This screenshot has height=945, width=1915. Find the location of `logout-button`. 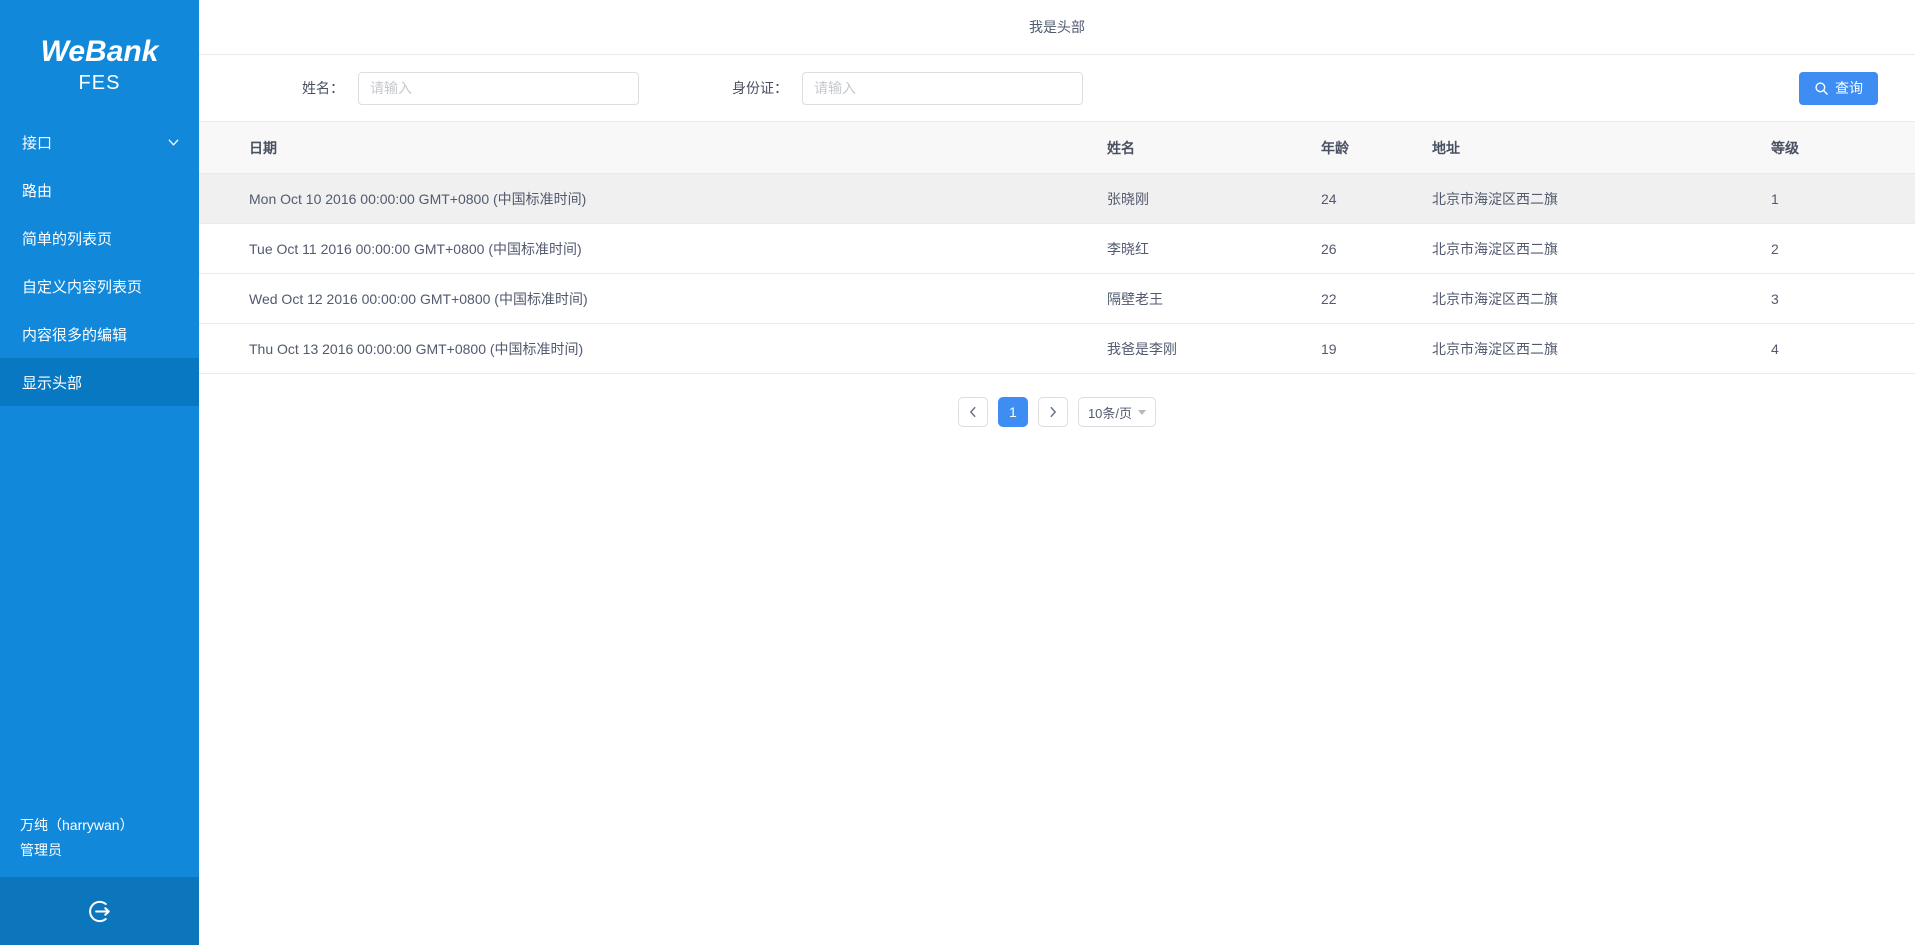

logout-button is located at coordinates (99, 911).